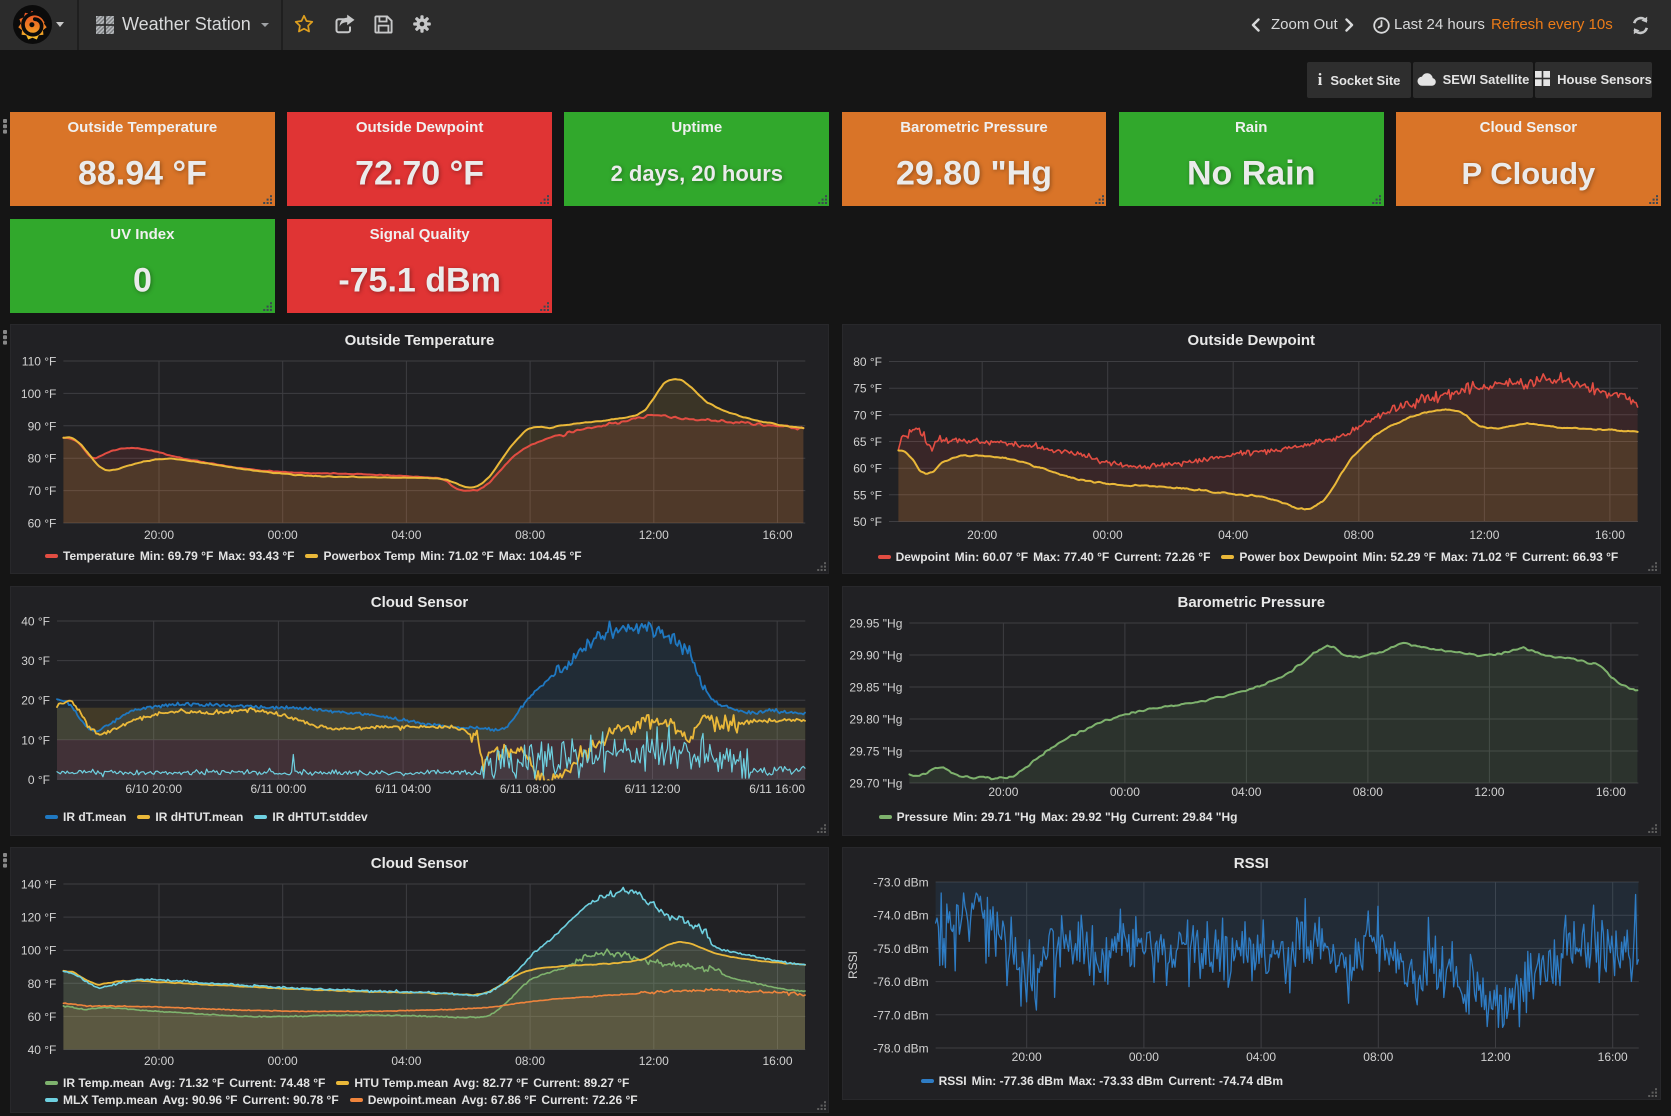 This screenshot has height=1116, width=1671. I want to click on svg-text: -73.0 dBm, so click(900, 883).